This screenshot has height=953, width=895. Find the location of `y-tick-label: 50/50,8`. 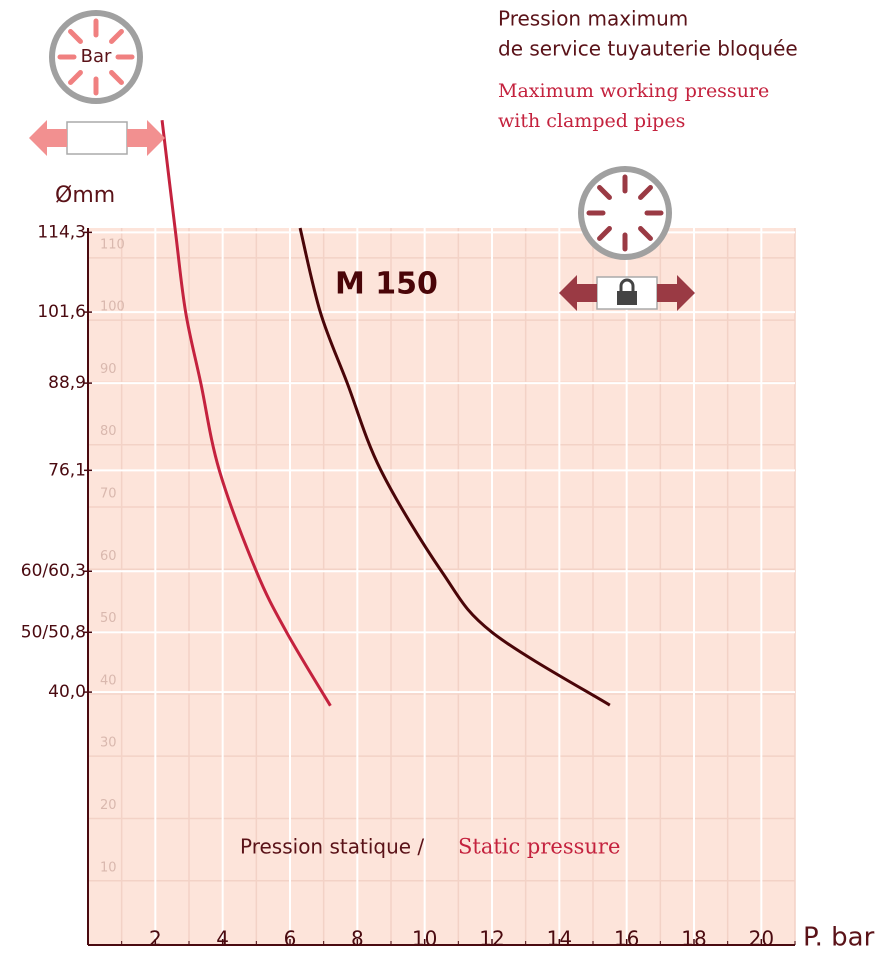

y-tick-label: 50/50,8 is located at coordinates (53, 632).